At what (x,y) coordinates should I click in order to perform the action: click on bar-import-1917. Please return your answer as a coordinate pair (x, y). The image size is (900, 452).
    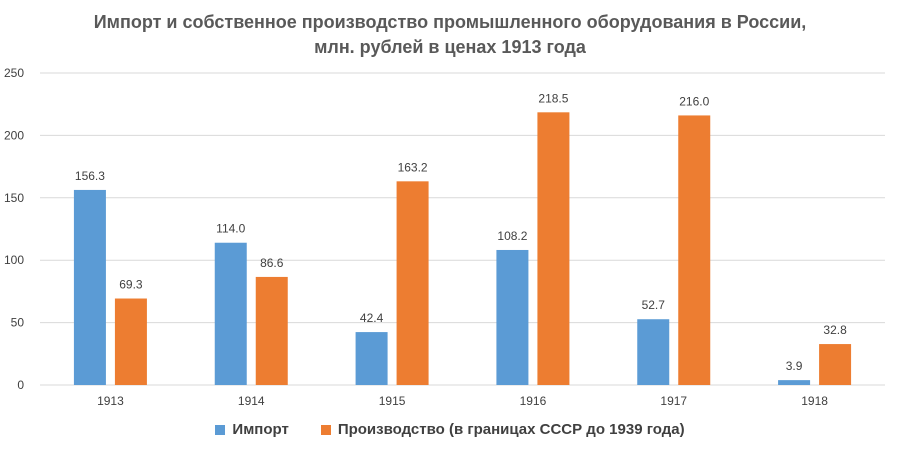
    Looking at the image, I should click on (653, 352).